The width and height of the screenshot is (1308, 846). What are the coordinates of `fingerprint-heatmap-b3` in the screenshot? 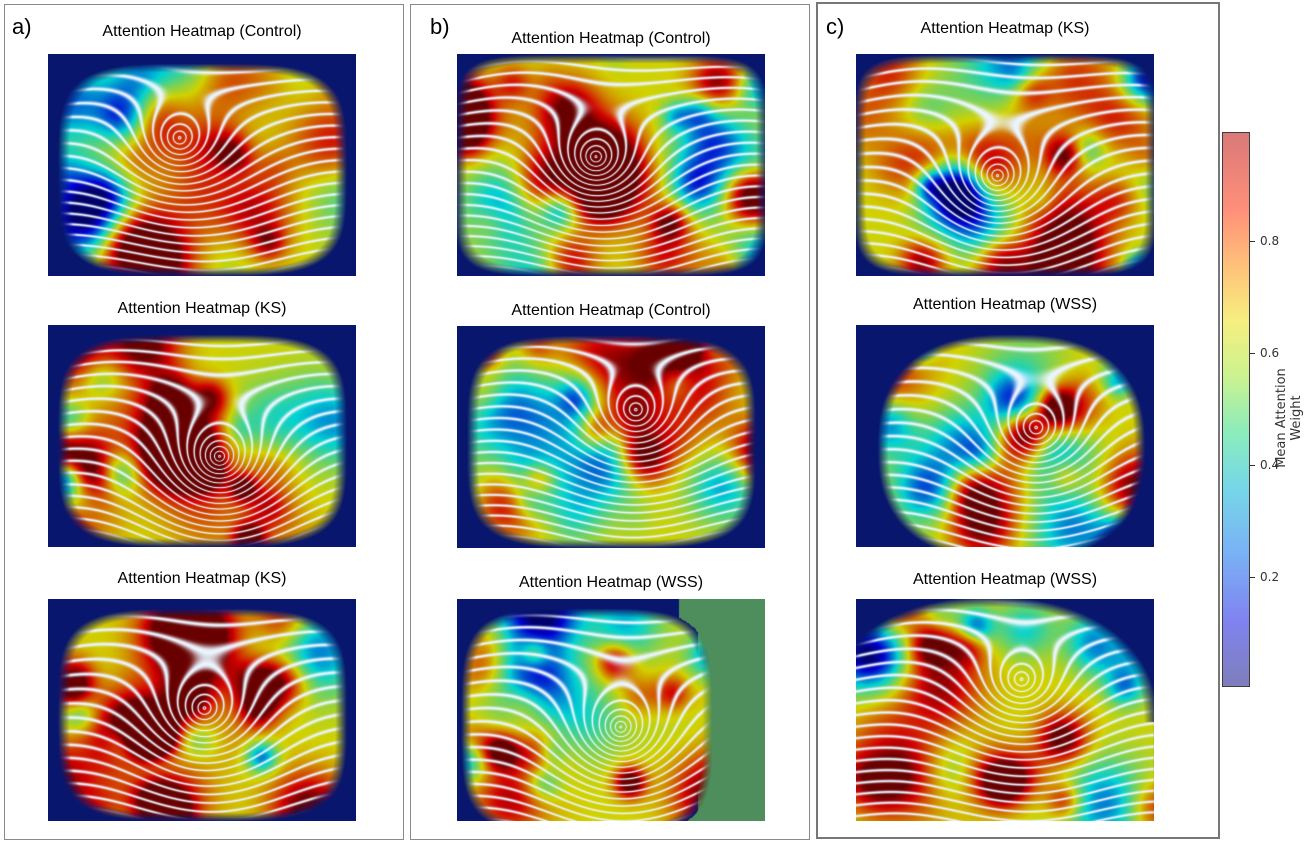 It's located at (611, 710).